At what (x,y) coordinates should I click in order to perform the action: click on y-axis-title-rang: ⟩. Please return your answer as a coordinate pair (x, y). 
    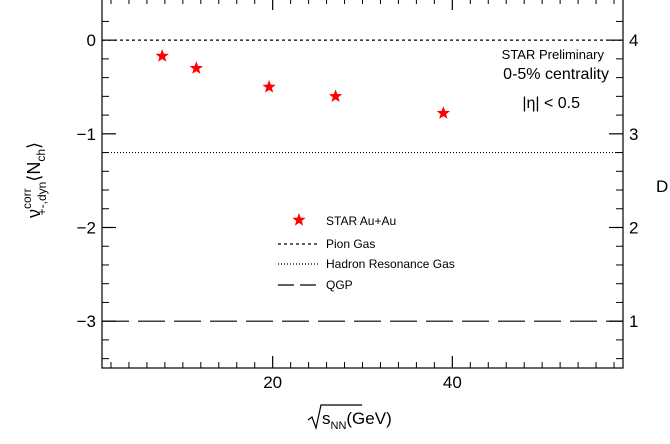
    Looking at the image, I should click on (34, 145).